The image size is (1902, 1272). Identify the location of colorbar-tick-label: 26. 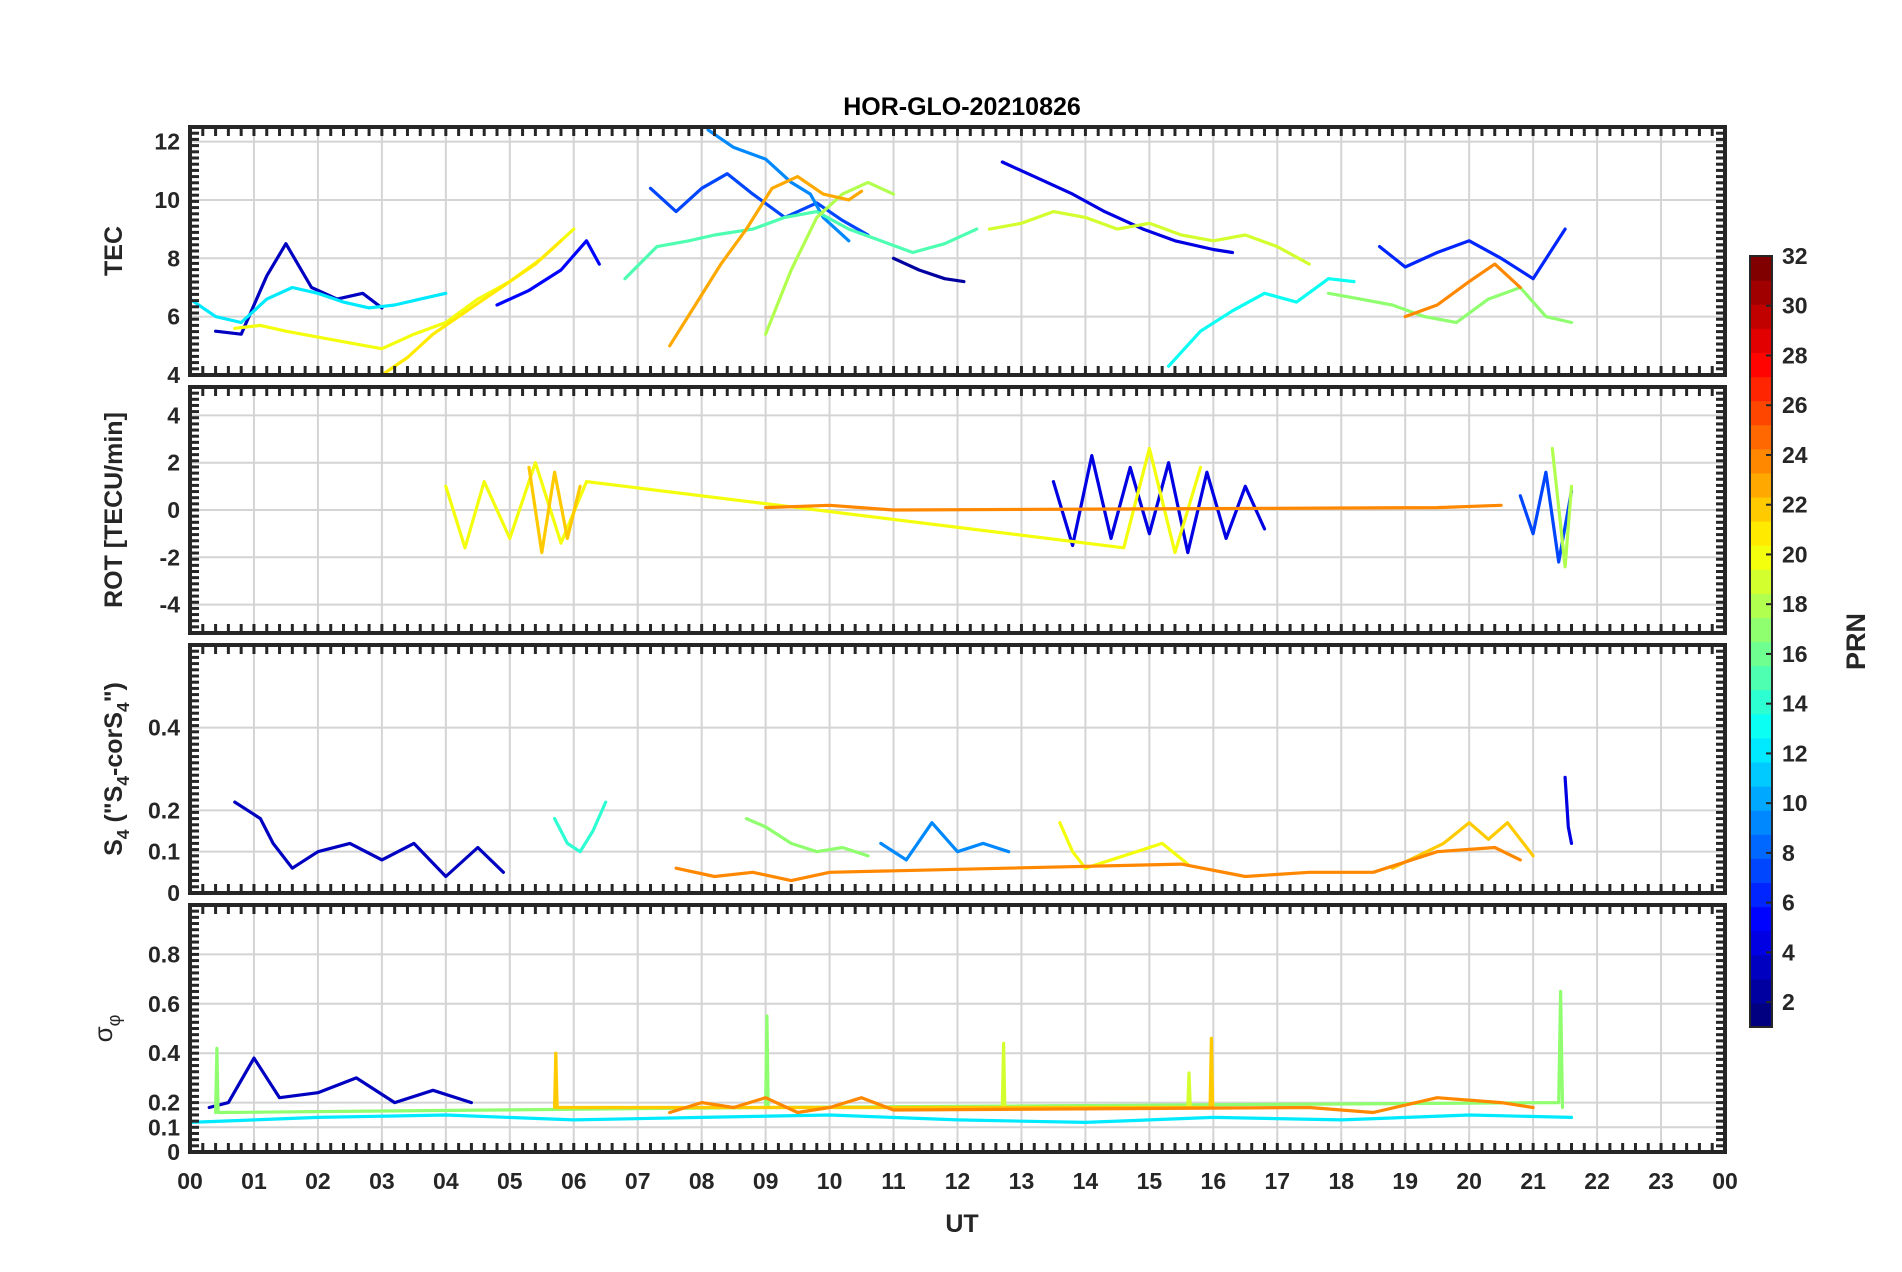
(1795, 405).